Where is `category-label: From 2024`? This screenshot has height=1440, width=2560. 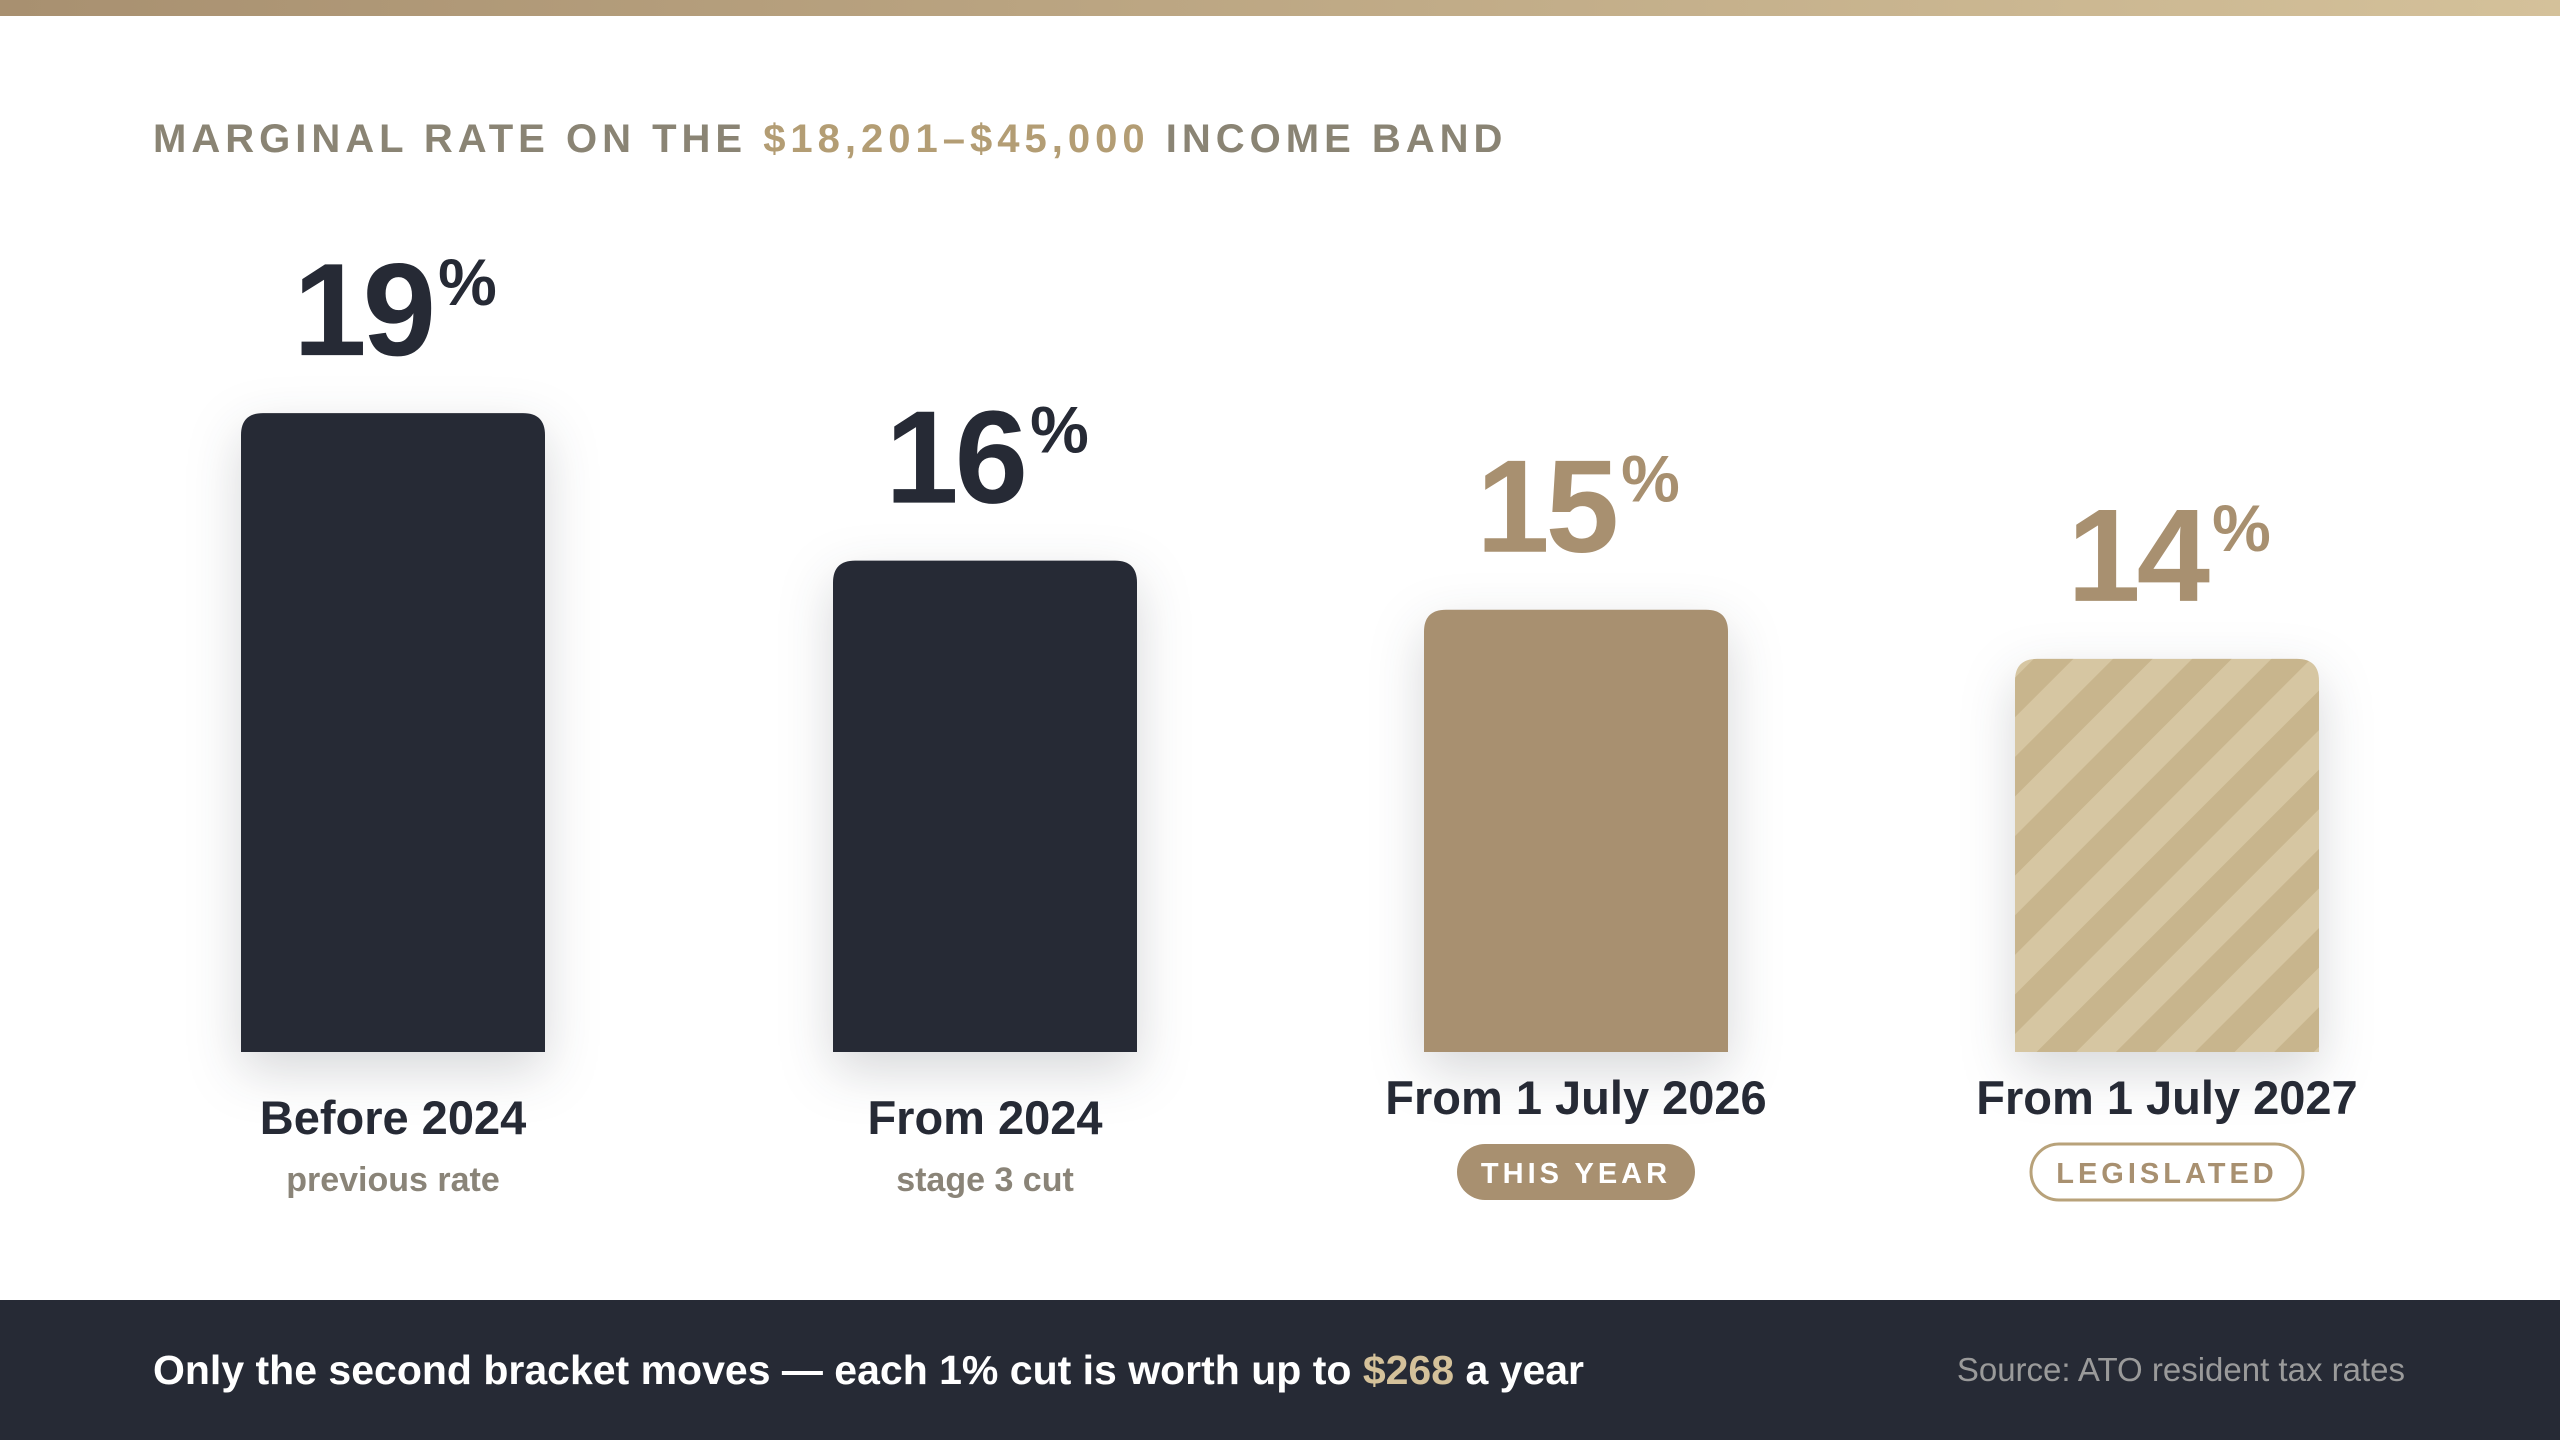
category-label: From 2024 is located at coordinates (984, 1117).